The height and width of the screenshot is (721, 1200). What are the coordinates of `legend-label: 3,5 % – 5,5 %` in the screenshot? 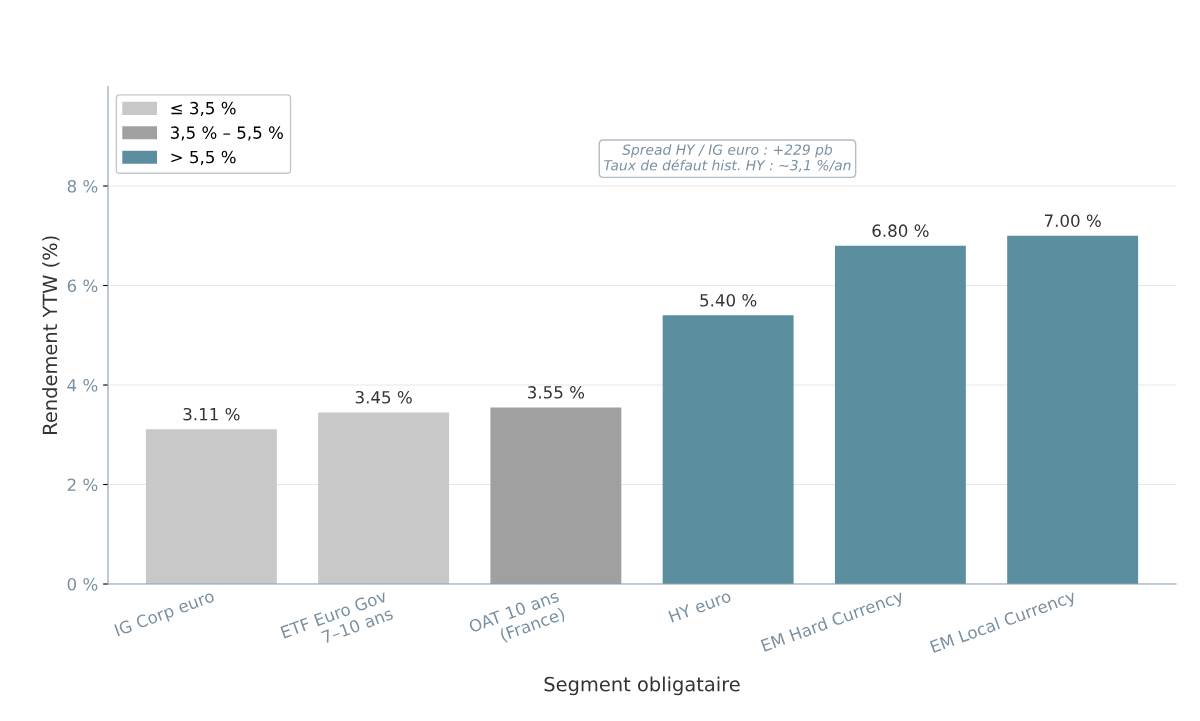 It's located at (226, 133).